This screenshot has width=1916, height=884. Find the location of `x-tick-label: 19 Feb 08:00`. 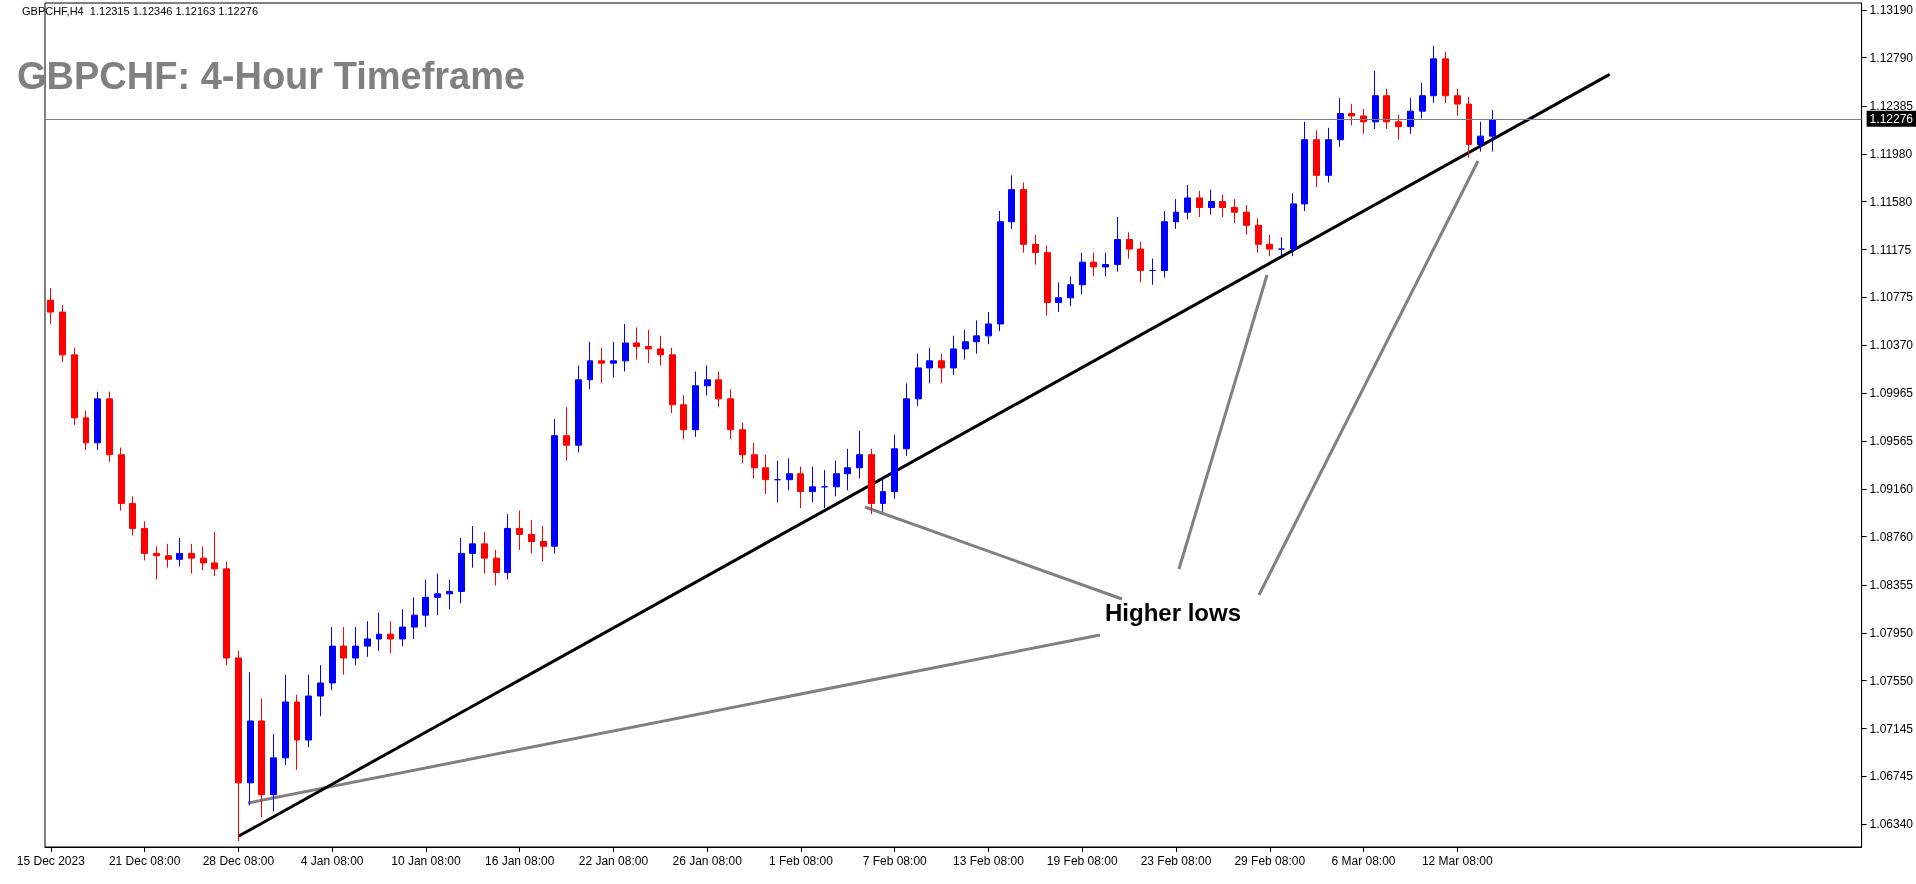

x-tick-label: 19 Feb 08:00 is located at coordinates (1082, 861).